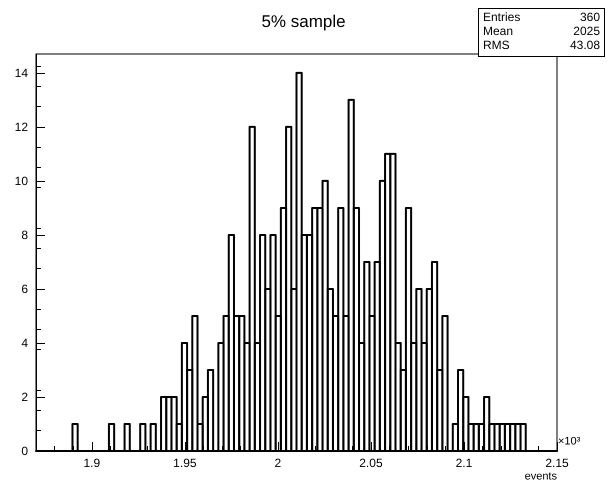 This screenshot has width=607, height=487. What do you see at coordinates (585, 45) in the screenshot?
I see `text: 43.08` at bounding box center [585, 45].